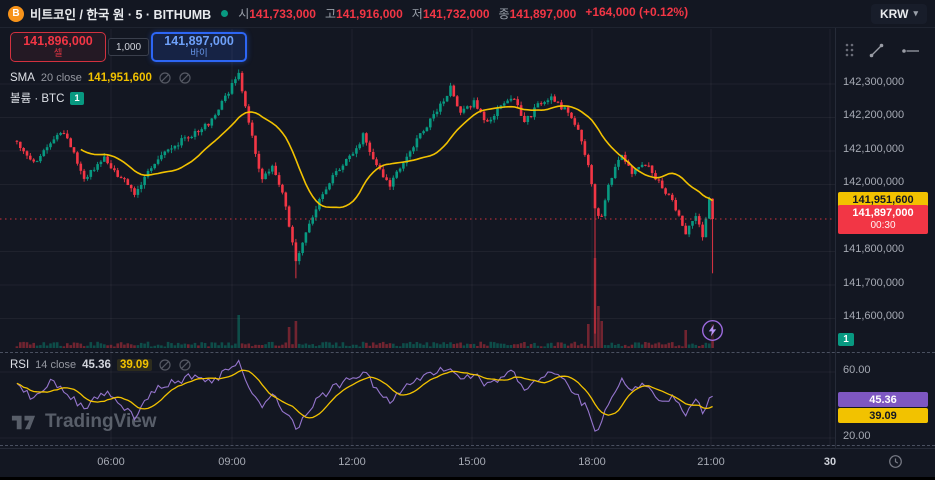 This screenshot has height=480, width=935. What do you see at coordinates (910, 53) in the screenshot?
I see `horizontal-ray-tool-icon` at bounding box center [910, 53].